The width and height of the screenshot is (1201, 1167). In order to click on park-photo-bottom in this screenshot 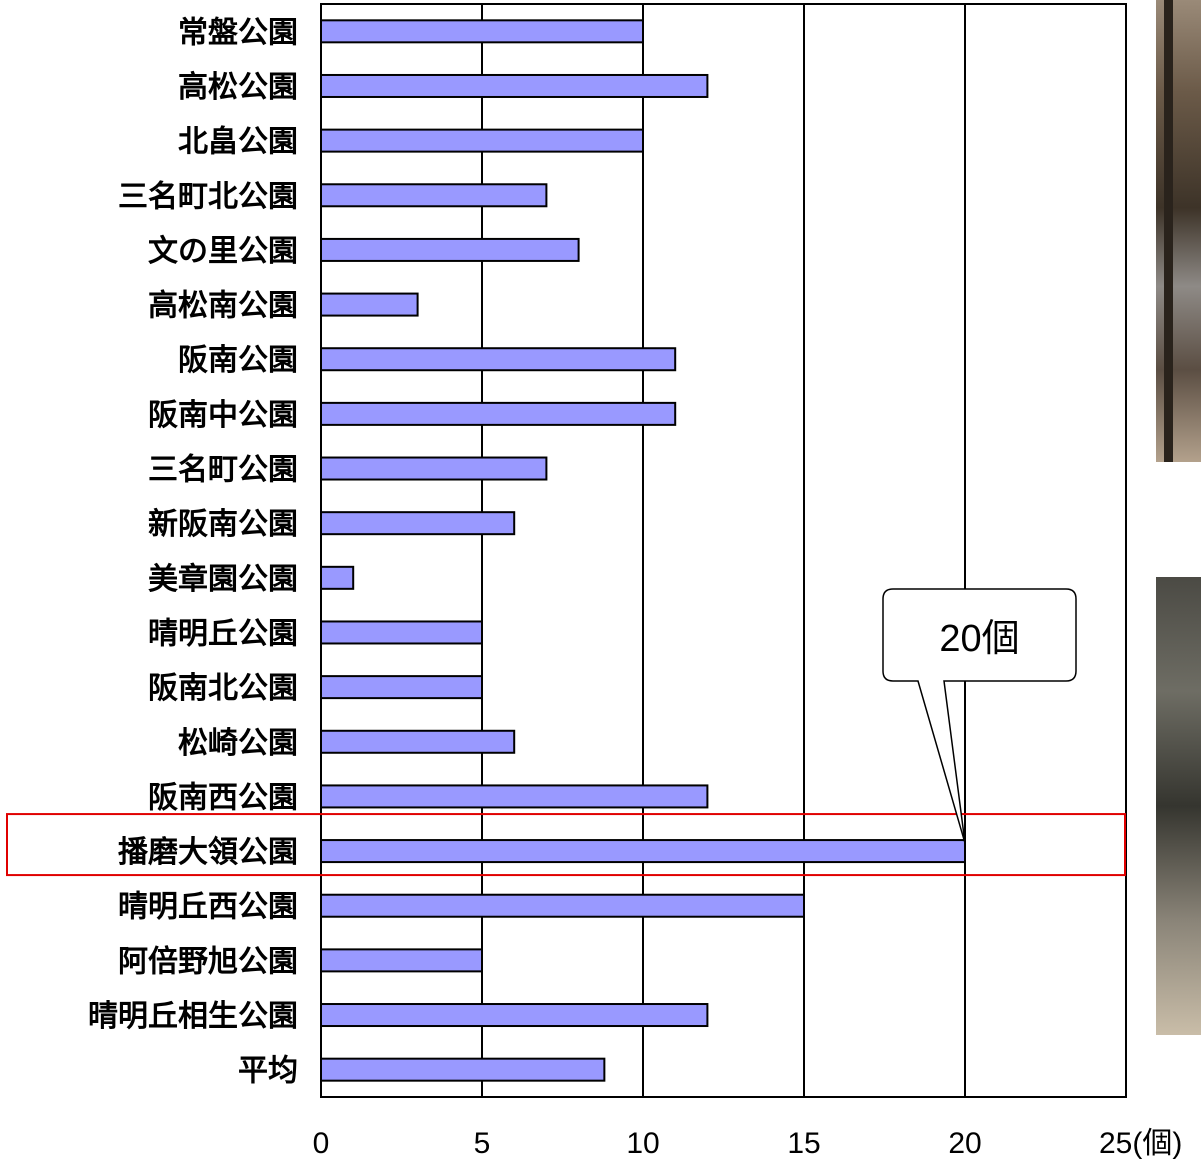, I will do `click(1178, 806)`.